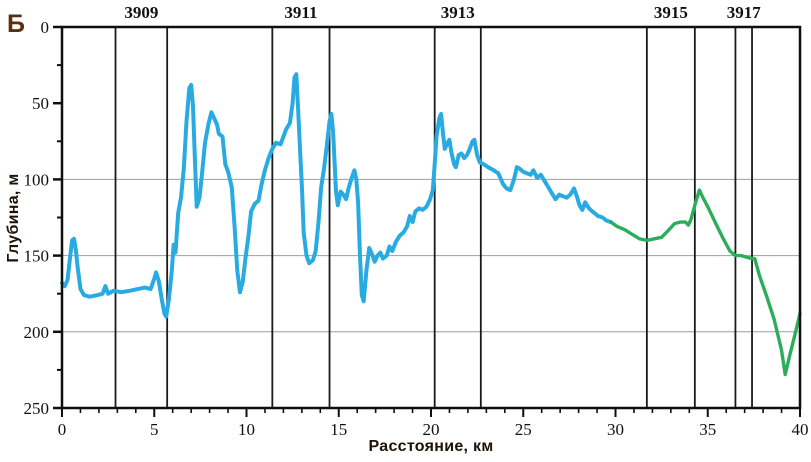 The height and width of the screenshot is (462, 811). What do you see at coordinates (37, 256) in the screenshot?
I see `y-tick-label: 150` at bounding box center [37, 256].